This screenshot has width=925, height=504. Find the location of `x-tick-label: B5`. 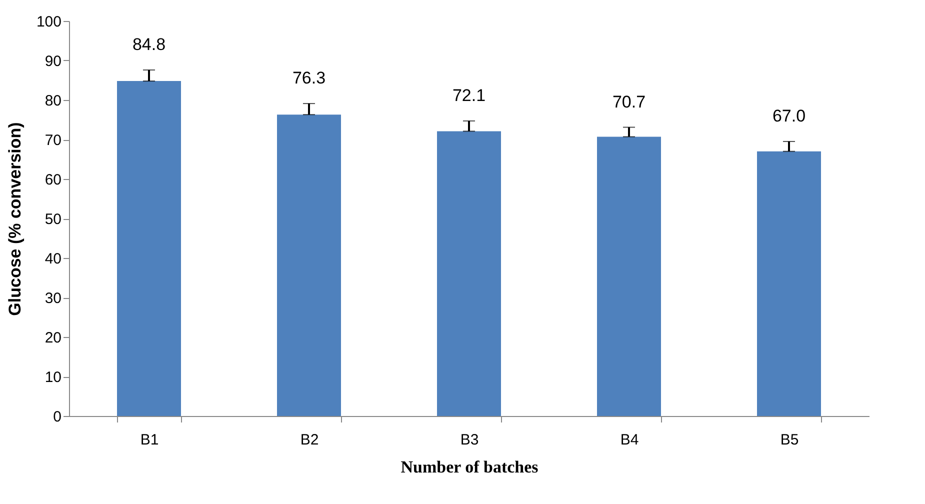

x-tick-label: B5 is located at coordinates (789, 440).